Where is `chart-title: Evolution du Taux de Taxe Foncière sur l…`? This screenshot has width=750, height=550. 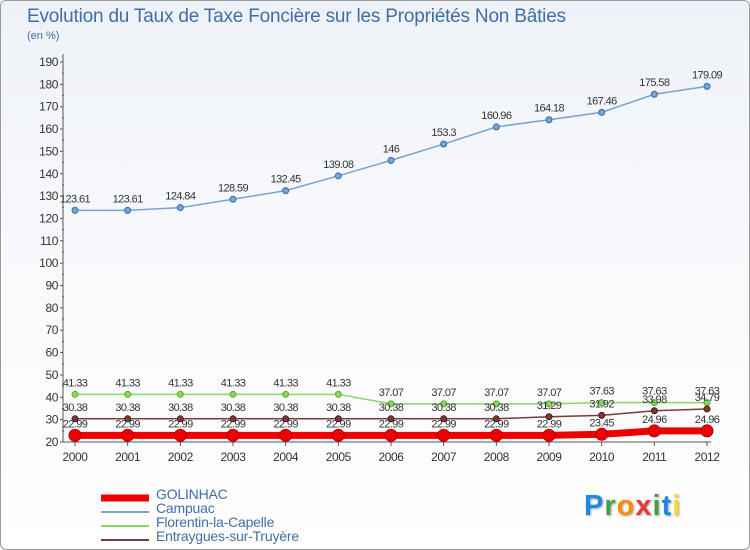
chart-title: Evolution du Taux de Taxe Foncière sur l… is located at coordinates (296, 16).